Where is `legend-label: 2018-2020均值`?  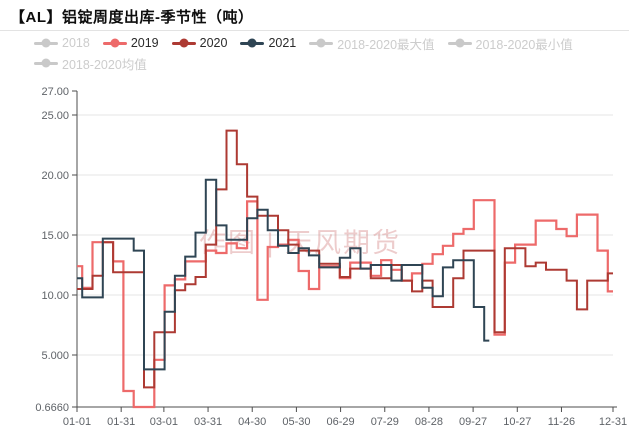
legend-label: 2018-2020均值 is located at coordinates (104, 64).